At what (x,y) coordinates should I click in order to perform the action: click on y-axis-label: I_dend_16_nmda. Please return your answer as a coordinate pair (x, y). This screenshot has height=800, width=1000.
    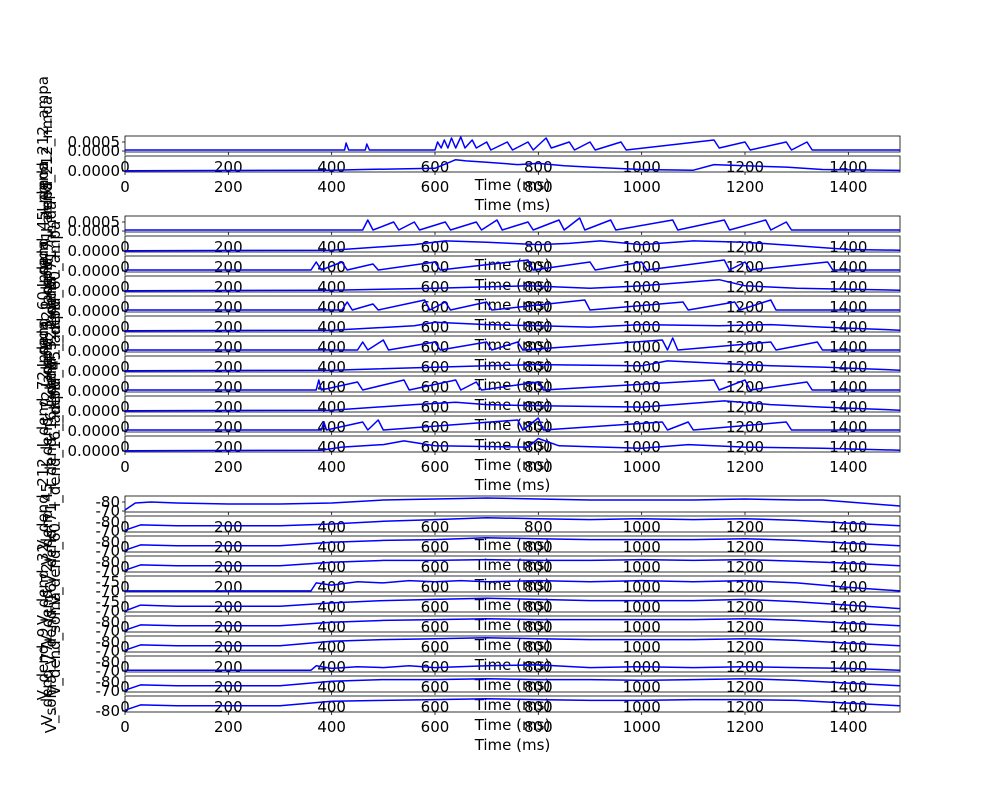
    Looking at the image, I should click on (51, 424).